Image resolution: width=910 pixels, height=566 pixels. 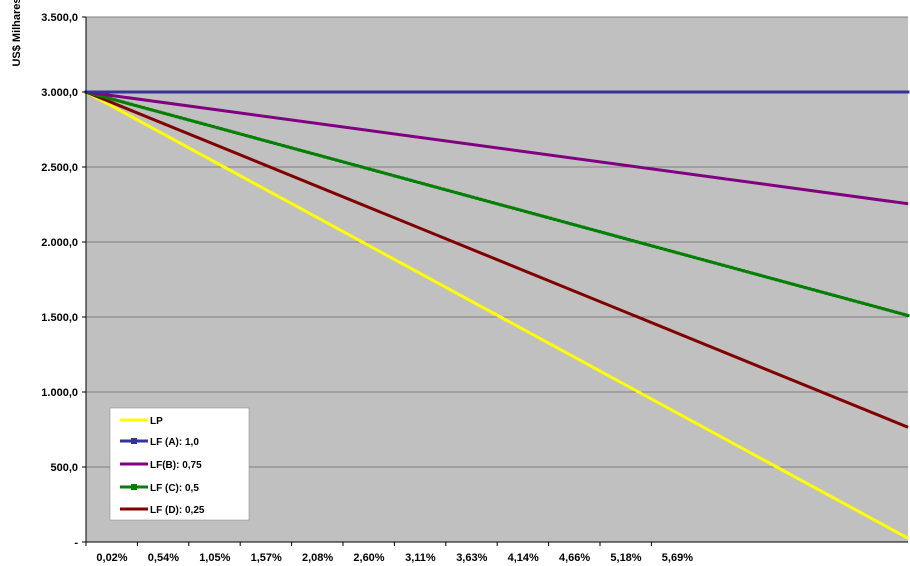 What do you see at coordinates (177, 510) in the screenshot?
I see `legend-label-lf-d: LF (D): 0,25` at bounding box center [177, 510].